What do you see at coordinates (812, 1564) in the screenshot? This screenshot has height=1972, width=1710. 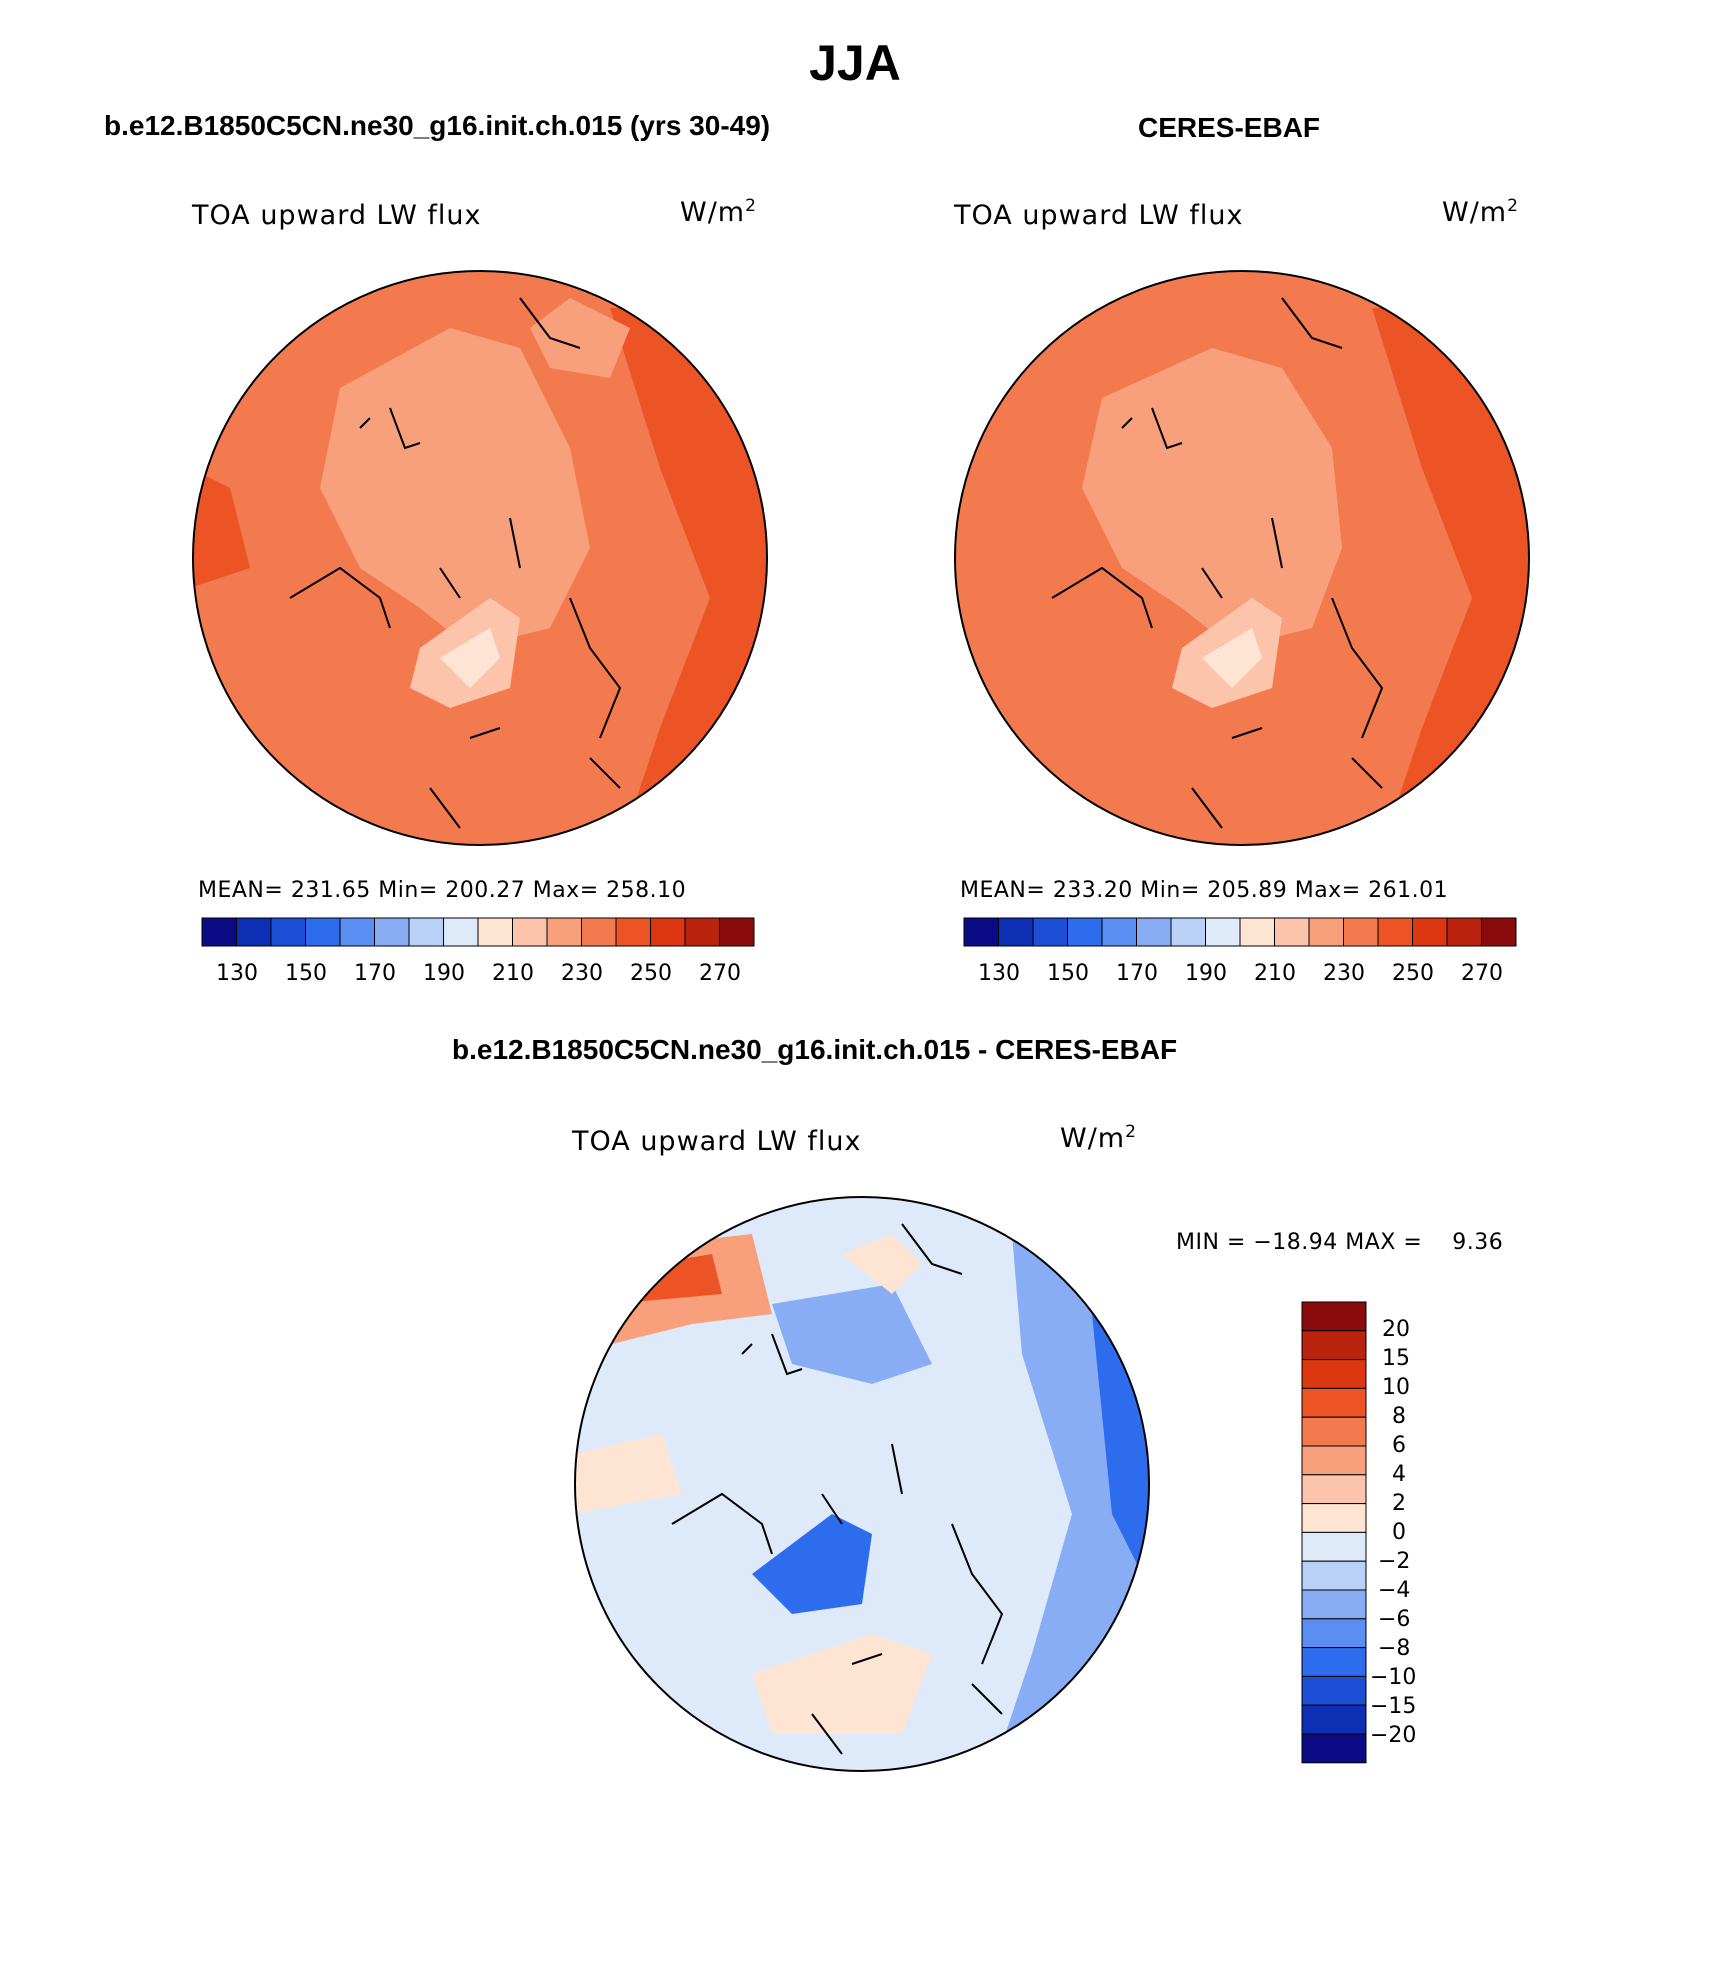 I see `diff-map-greenland-cold` at bounding box center [812, 1564].